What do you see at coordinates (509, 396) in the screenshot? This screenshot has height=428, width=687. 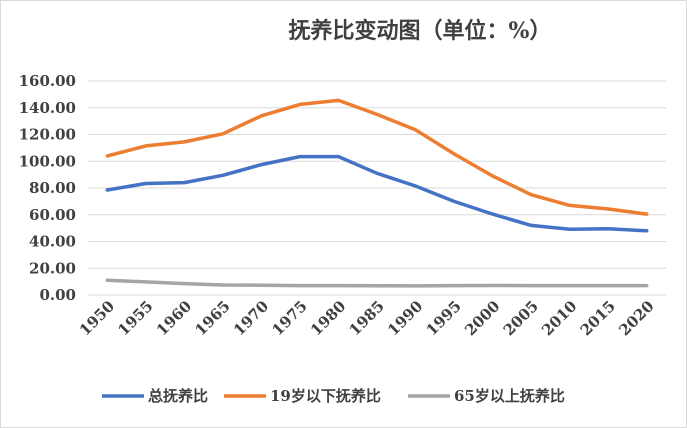 I see `legend-label-3: 65岁以上抚养比` at bounding box center [509, 396].